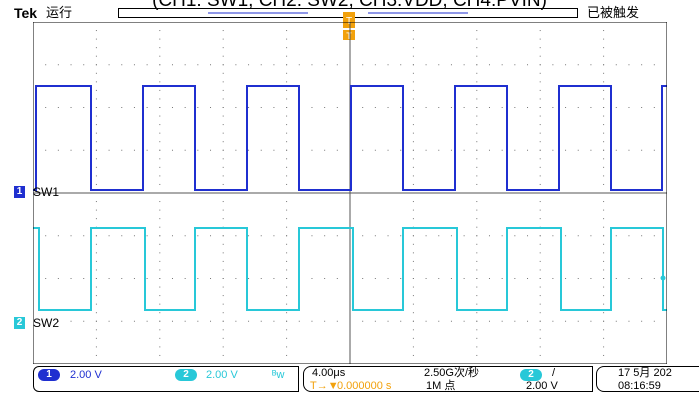 The width and height of the screenshot is (699, 393). Describe the element at coordinates (186, 375) in the screenshot. I see `ch2-indicator: 2` at that location.